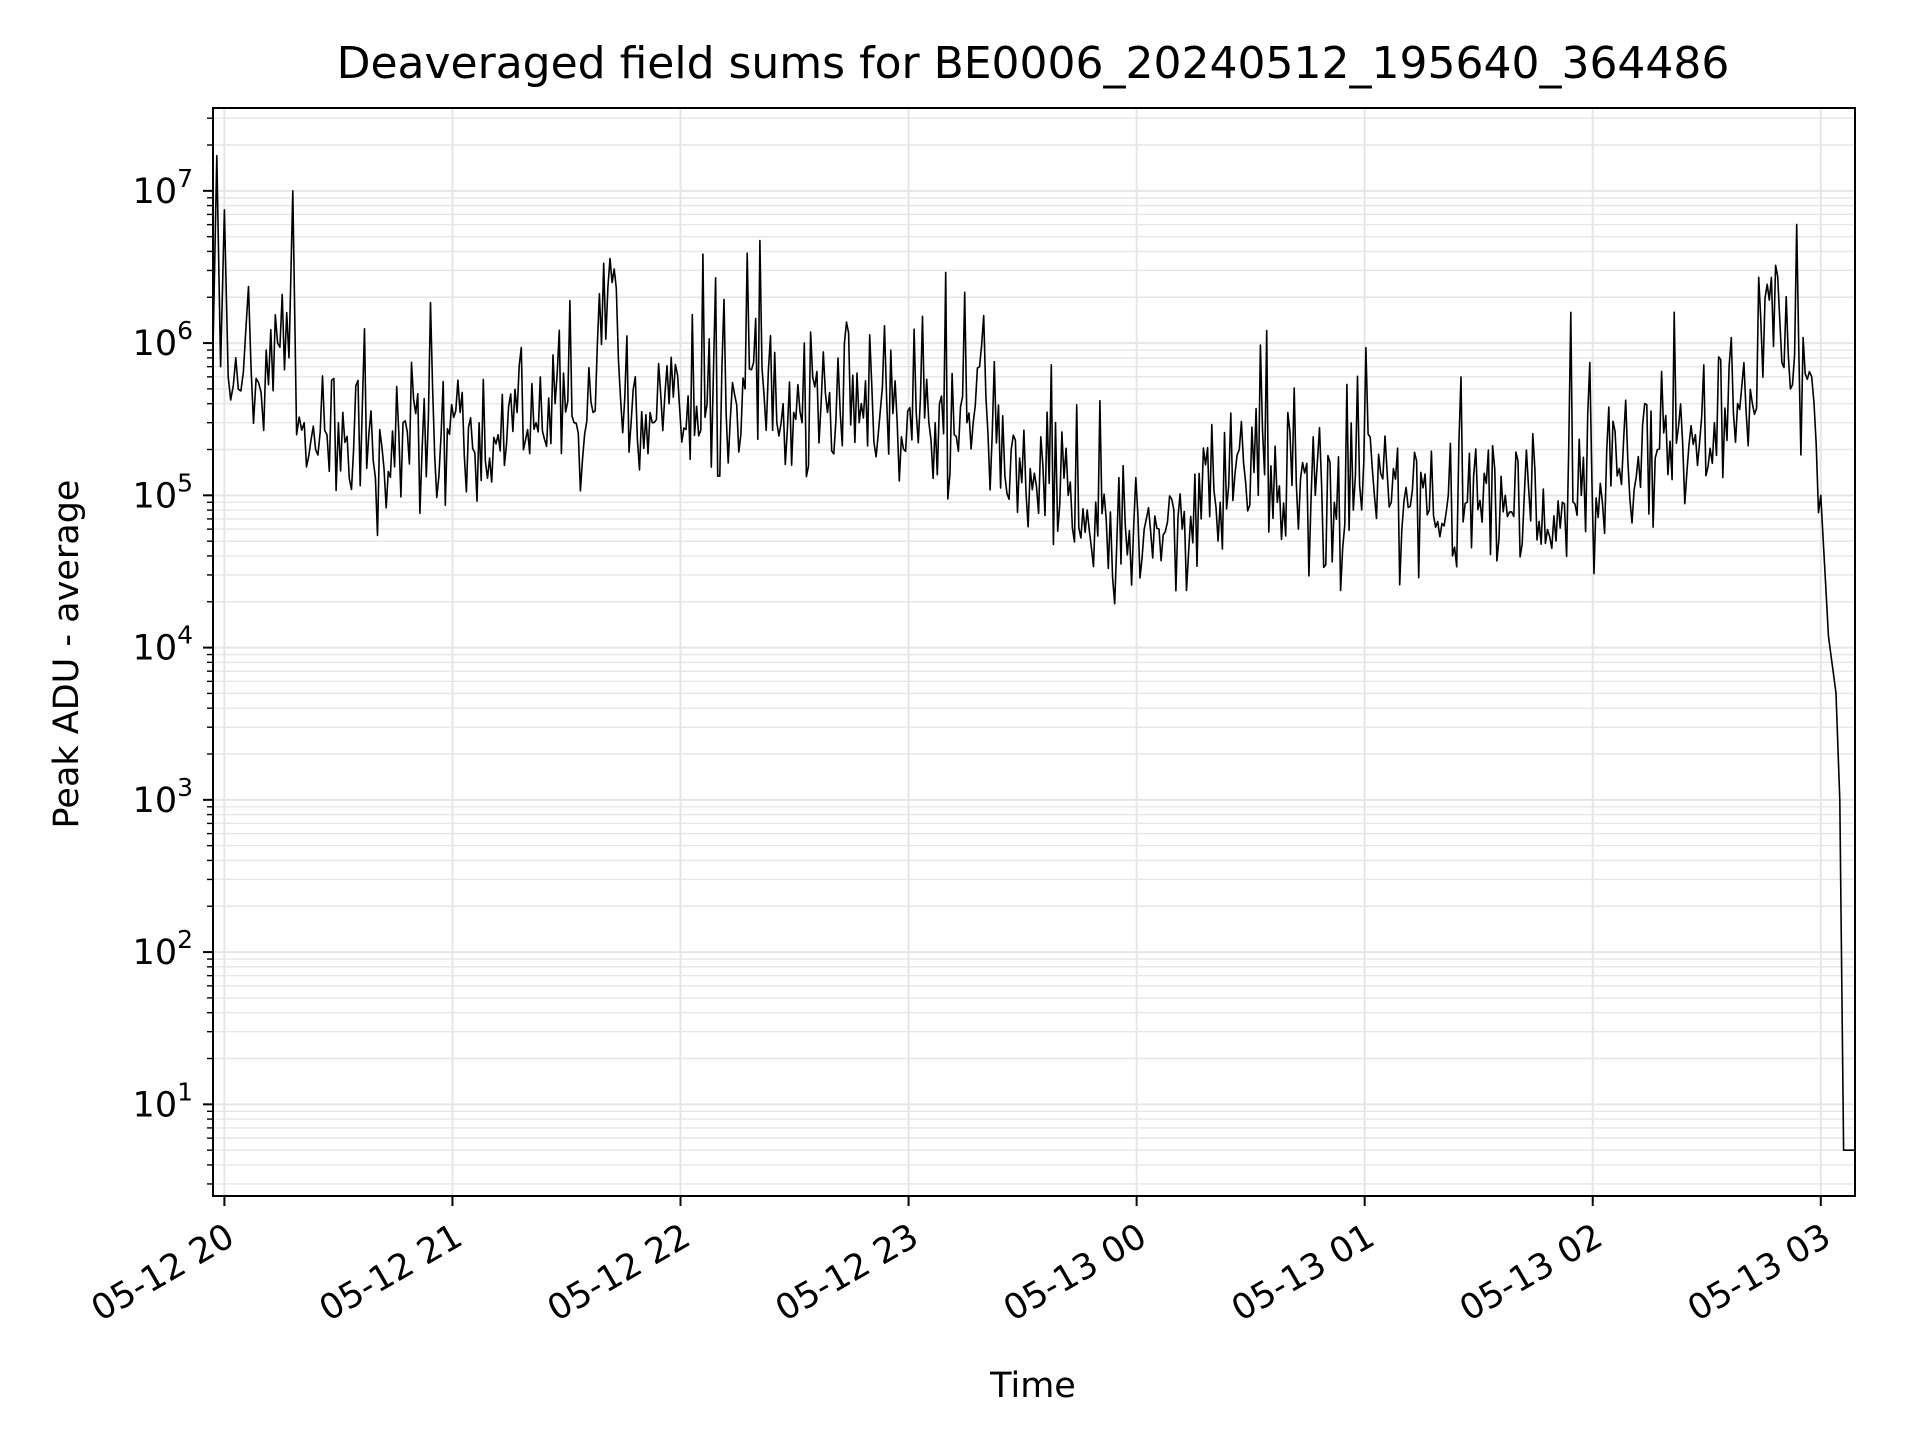 The image size is (1920, 1440). Describe the element at coordinates (163, 949) in the screenshot. I see `y-tick-label: 10²` at that location.